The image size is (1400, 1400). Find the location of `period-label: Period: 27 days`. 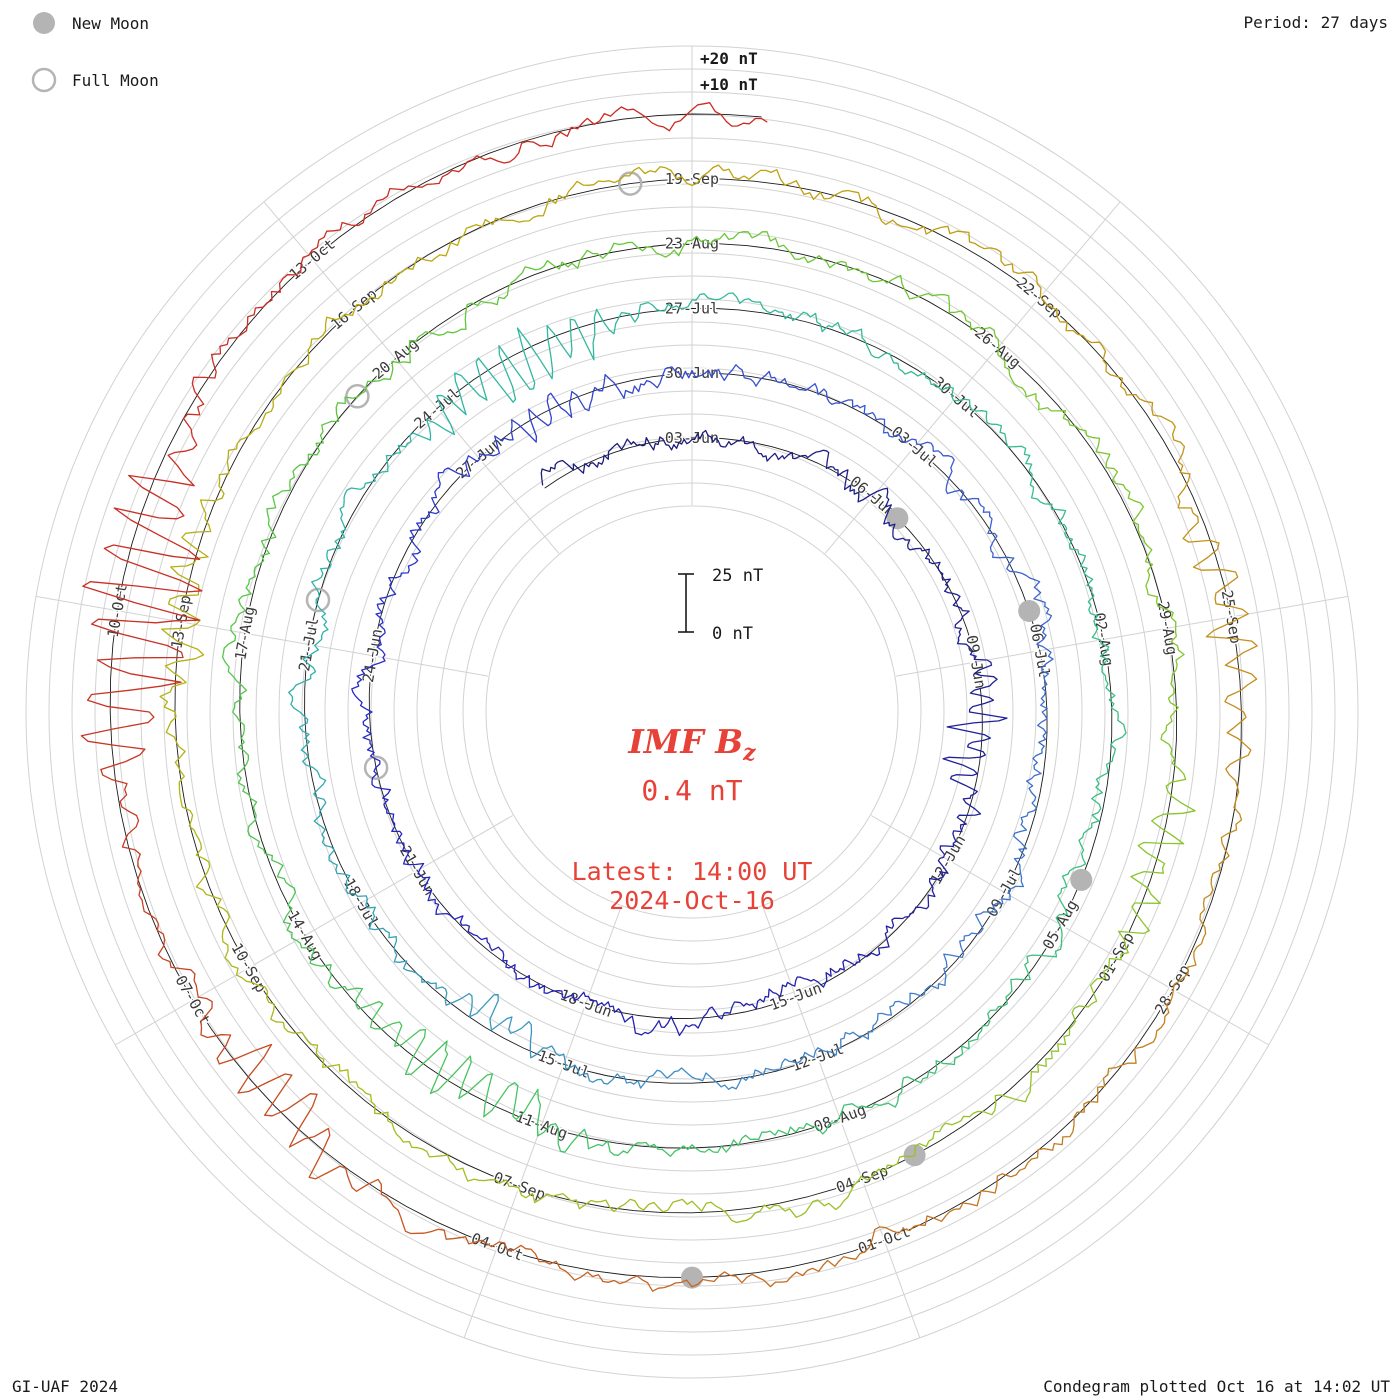

period-label: Period: 27 days is located at coordinates (1316, 22).